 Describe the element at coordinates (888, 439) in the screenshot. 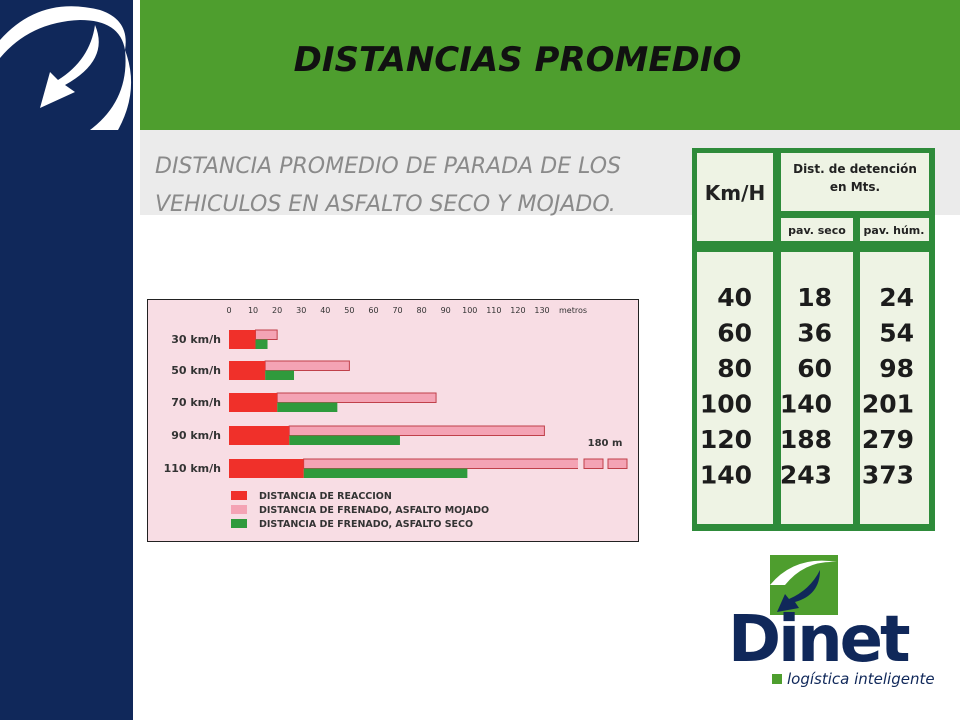

I see `table-cell: 279` at that location.